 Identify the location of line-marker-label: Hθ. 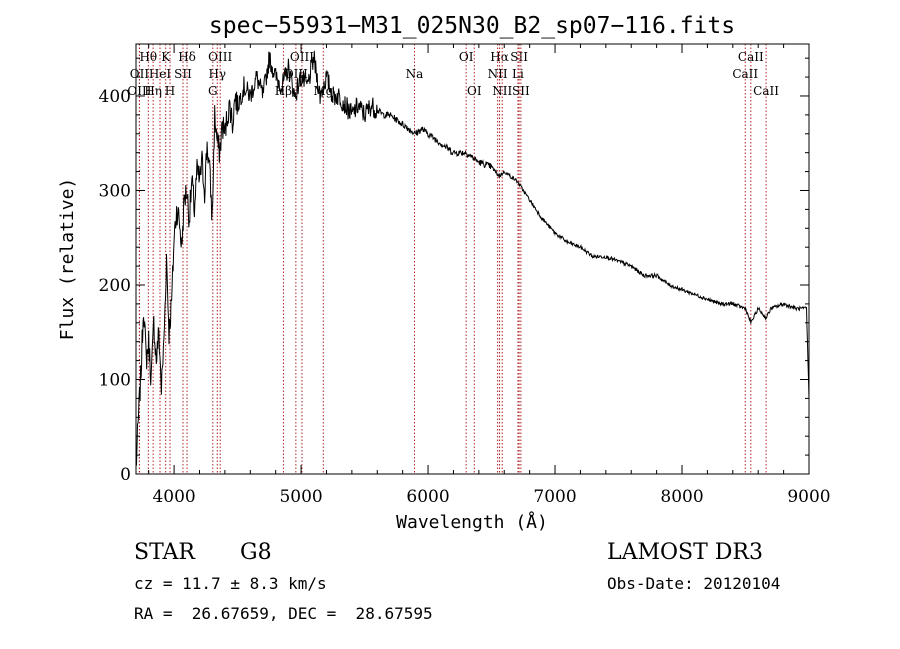
(148, 57).